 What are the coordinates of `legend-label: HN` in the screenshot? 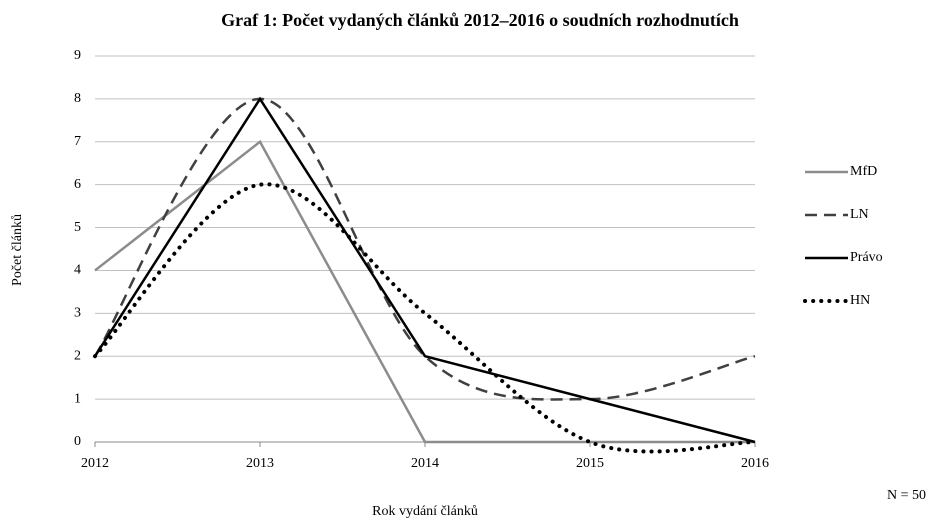 It's located at (860, 300).